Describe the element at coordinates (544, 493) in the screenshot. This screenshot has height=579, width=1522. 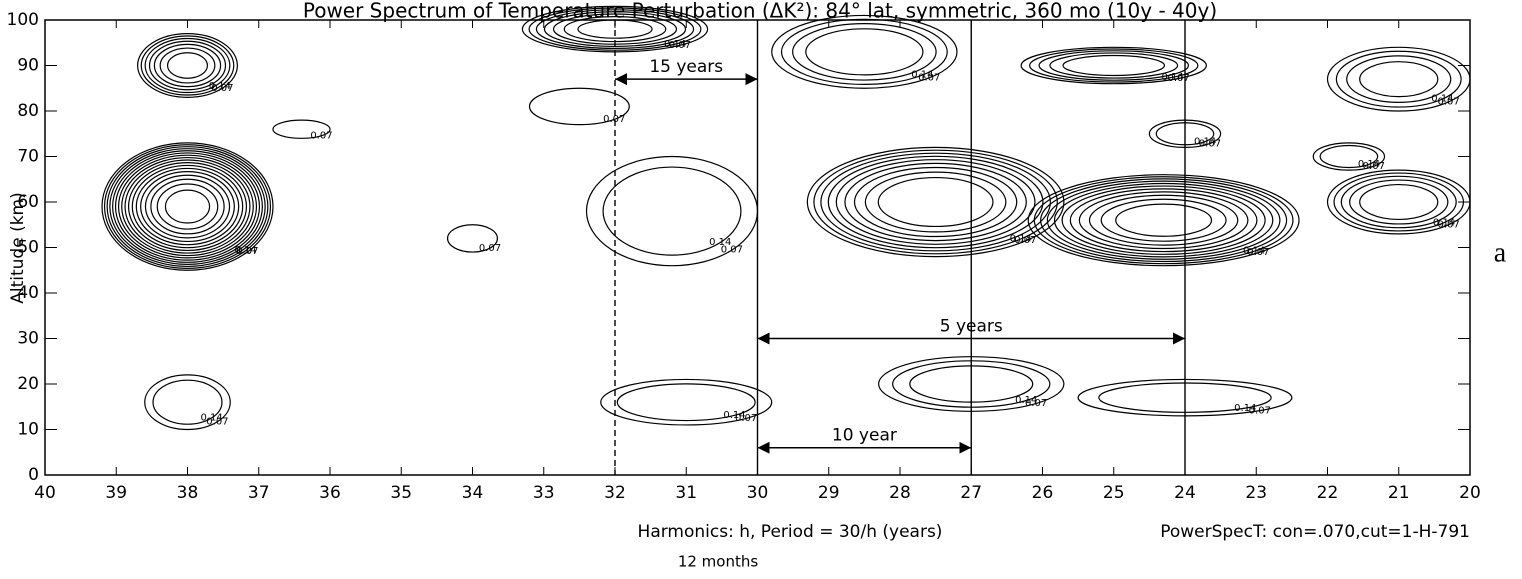
I see `x-tick-label: 33` at that location.